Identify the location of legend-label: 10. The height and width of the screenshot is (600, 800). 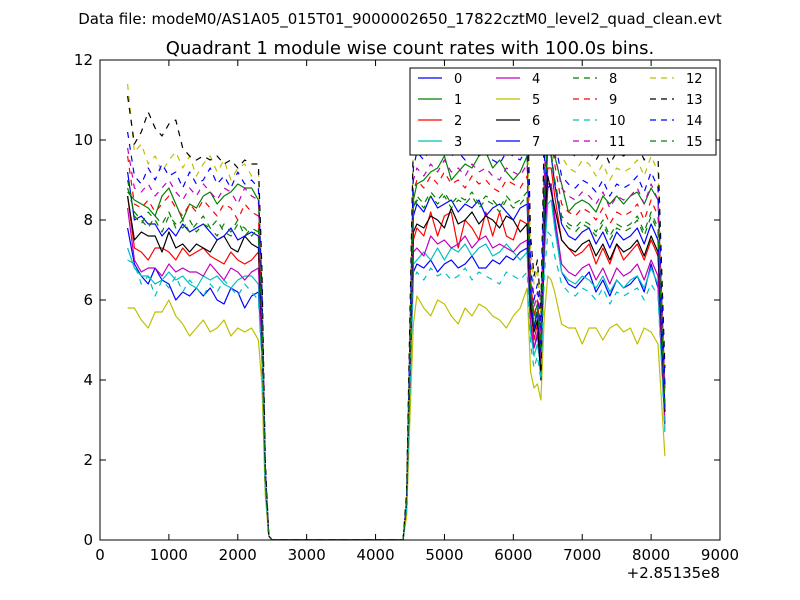
(617, 121).